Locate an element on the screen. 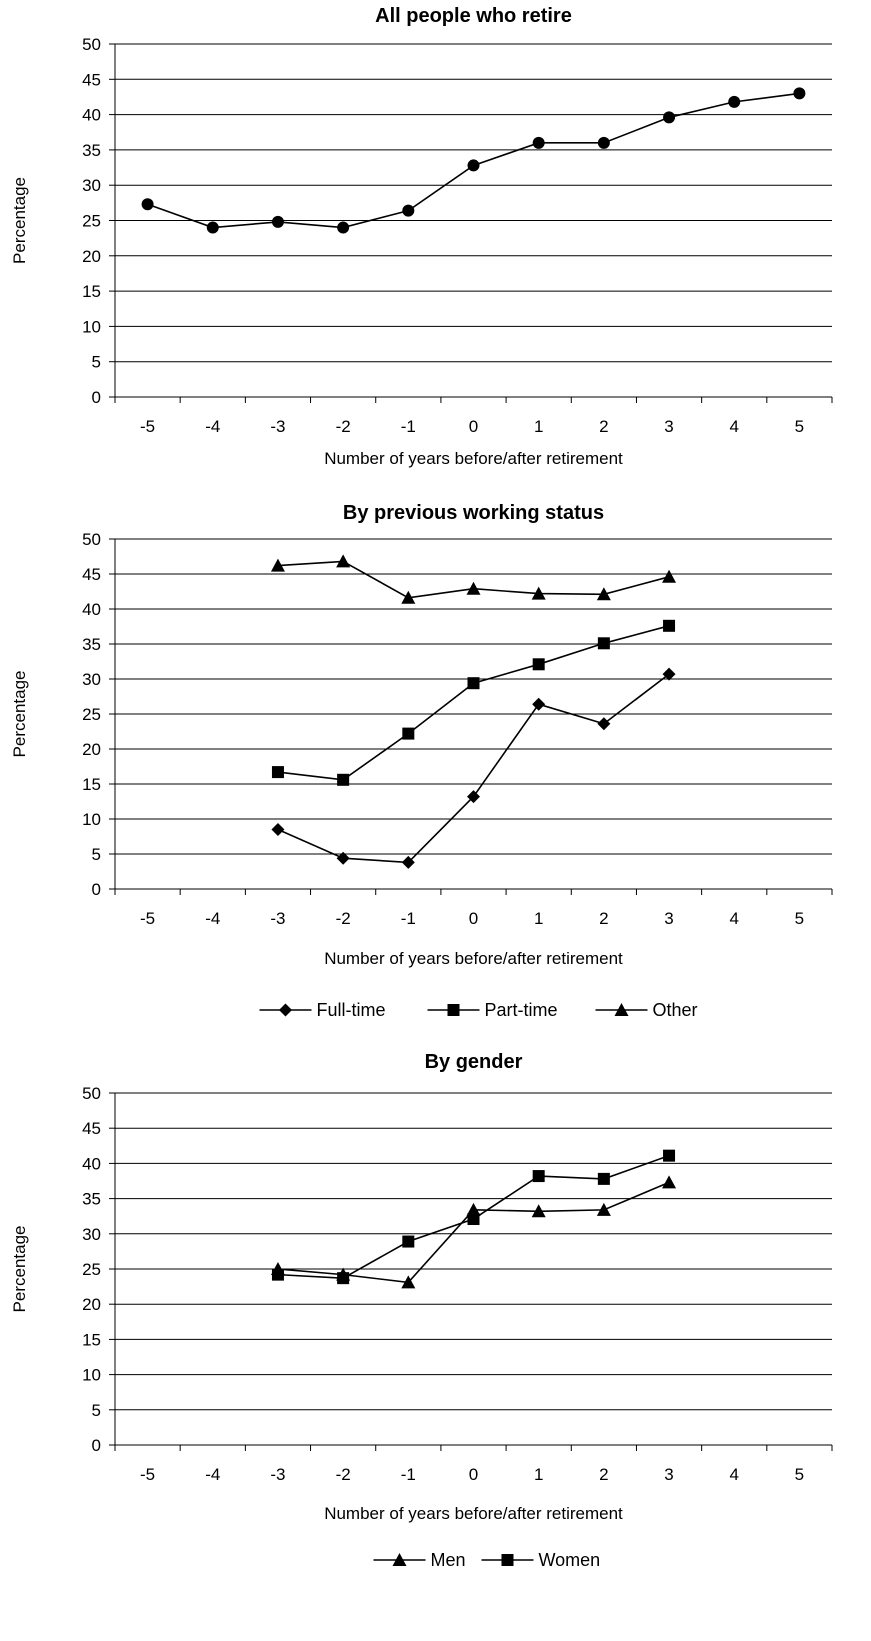  series-women is located at coordinates (473, 1217).